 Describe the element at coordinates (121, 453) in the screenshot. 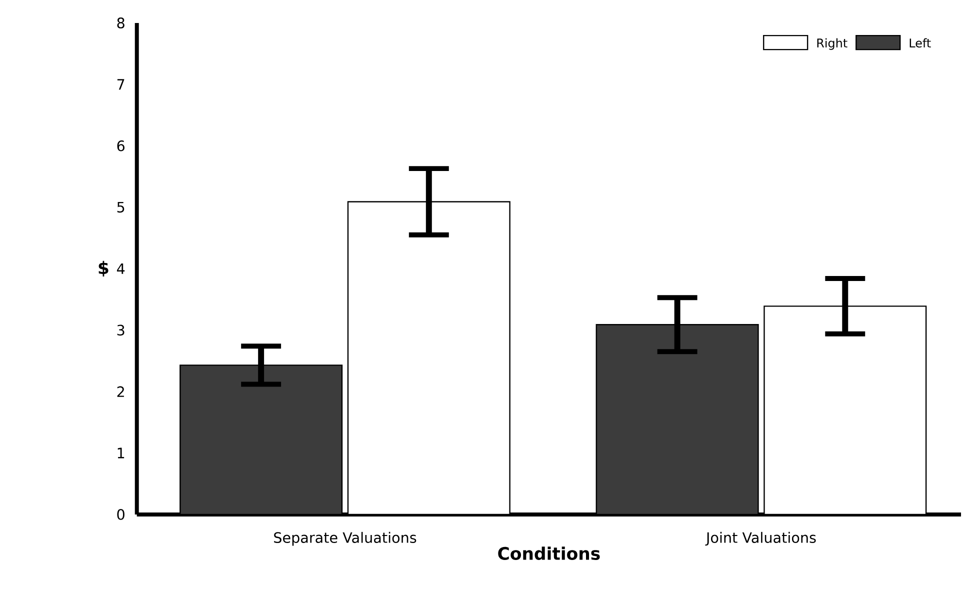

I see `y-tick-label: 1` at that location.